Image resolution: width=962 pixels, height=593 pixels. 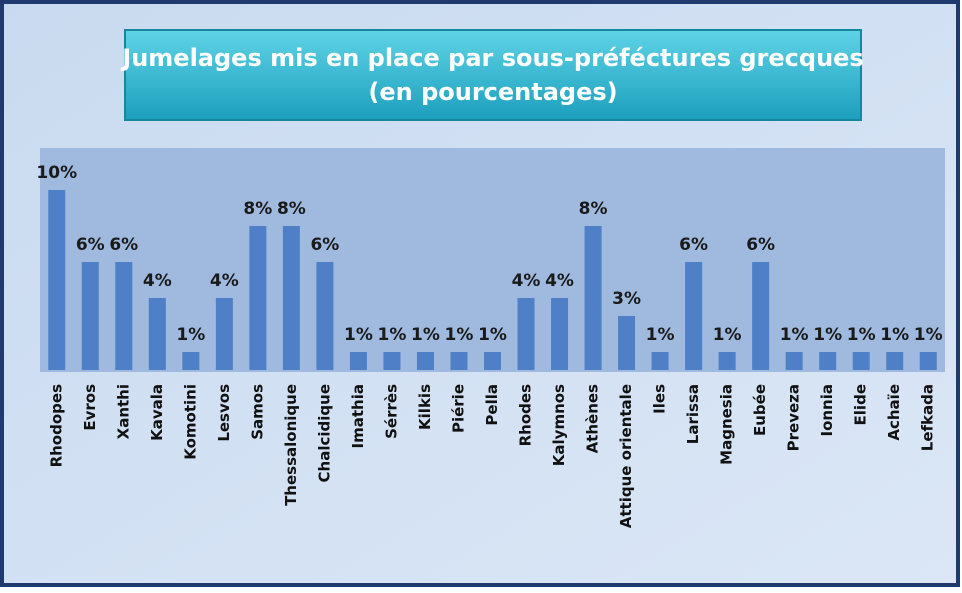 What do you see at coordinates (56, 173) in the screenshot?
I see `value-label: 10%` at bounding box center [56, 173].